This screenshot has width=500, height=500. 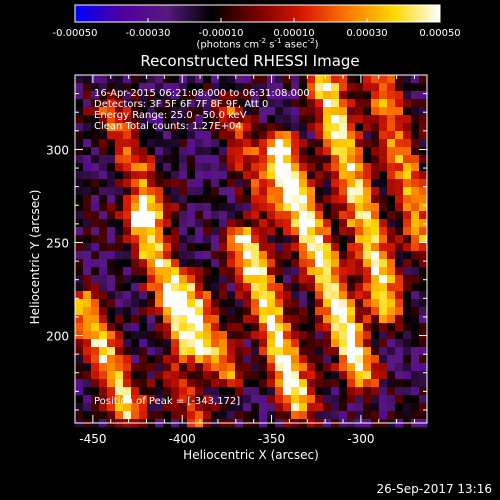 I want to click on colorbar-unit-a: (photons cm, so click(x=228, y=45).